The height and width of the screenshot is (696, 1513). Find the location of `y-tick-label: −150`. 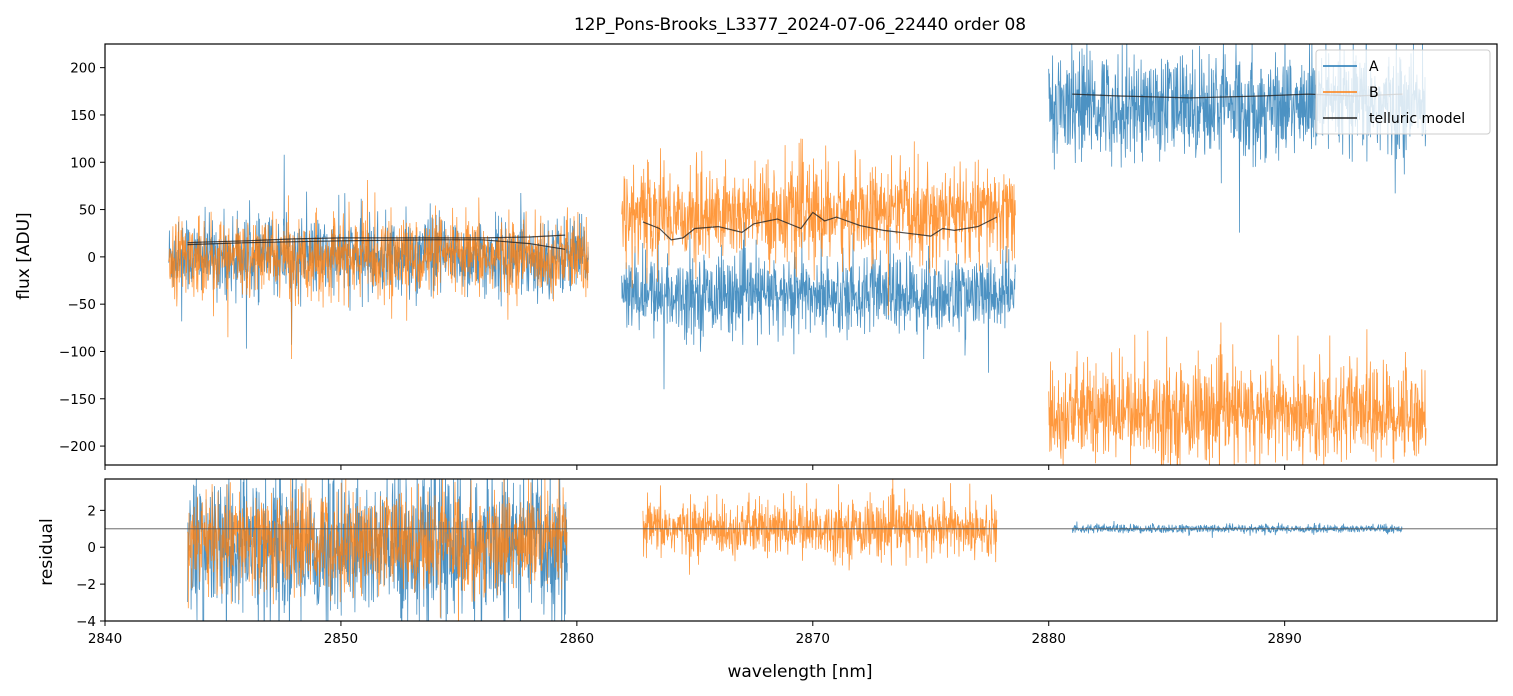

y-tick-label: −150 is located at coordinates (77, 400).